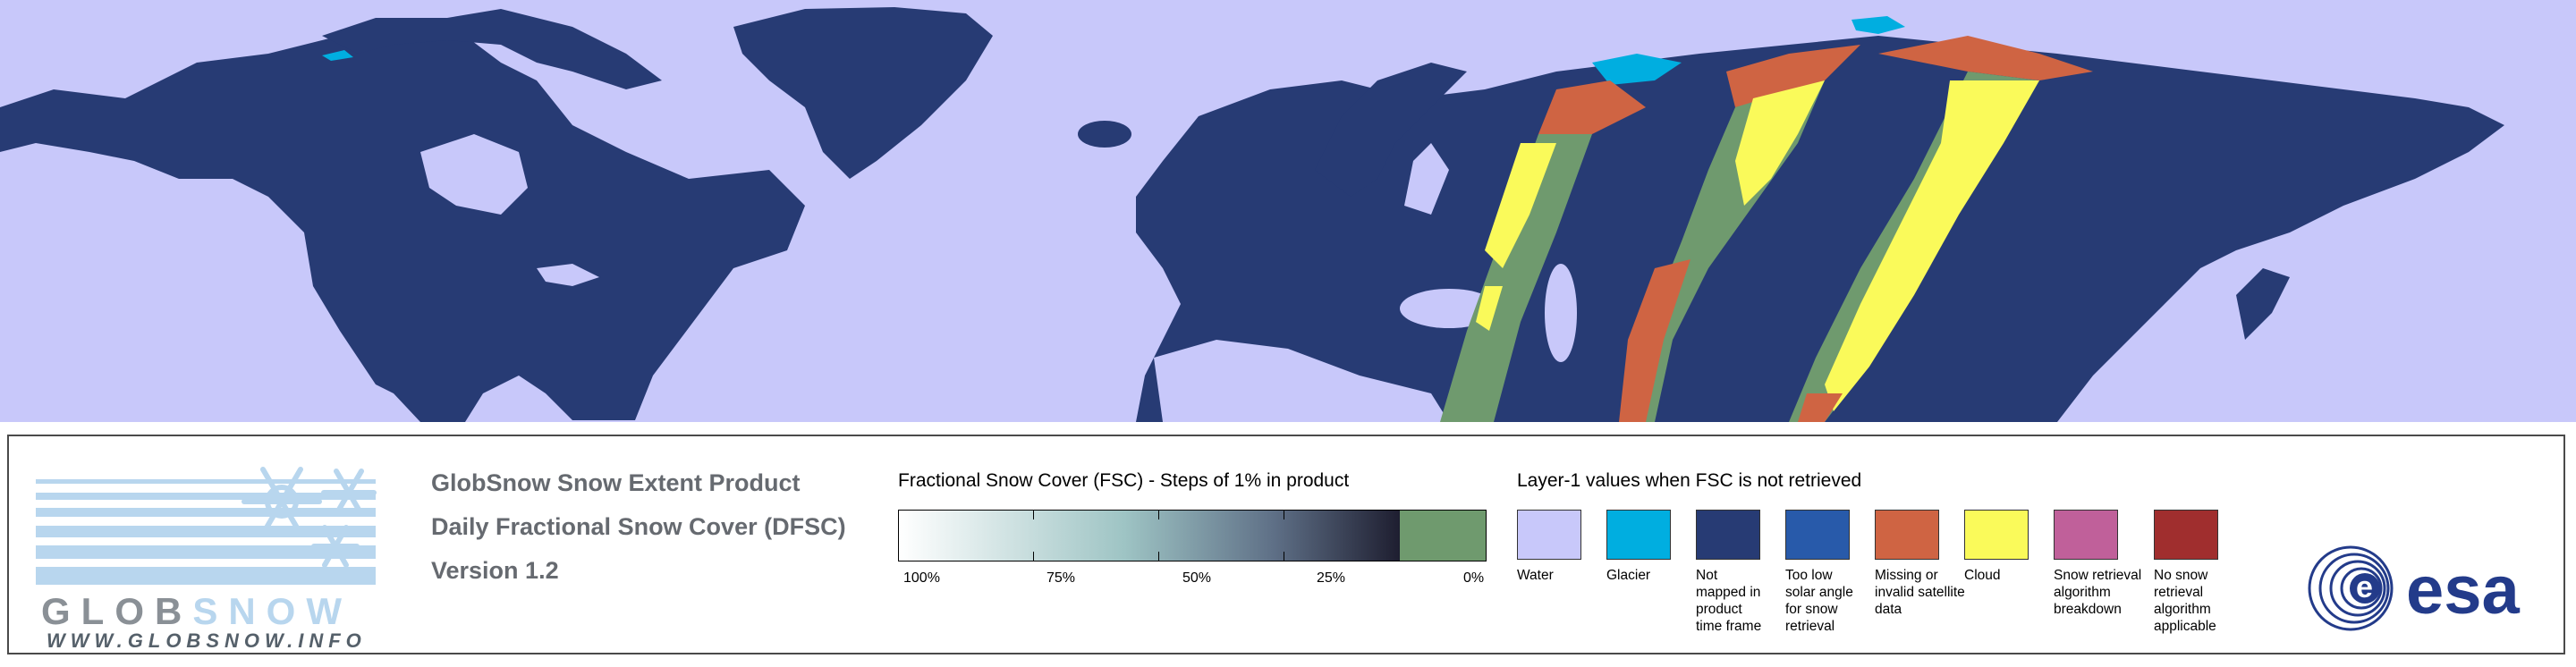  What do you see at coordinates (1907, 535) in the screenshot?
I see `swatch-missing-data` at bounding box center [1907, 535].